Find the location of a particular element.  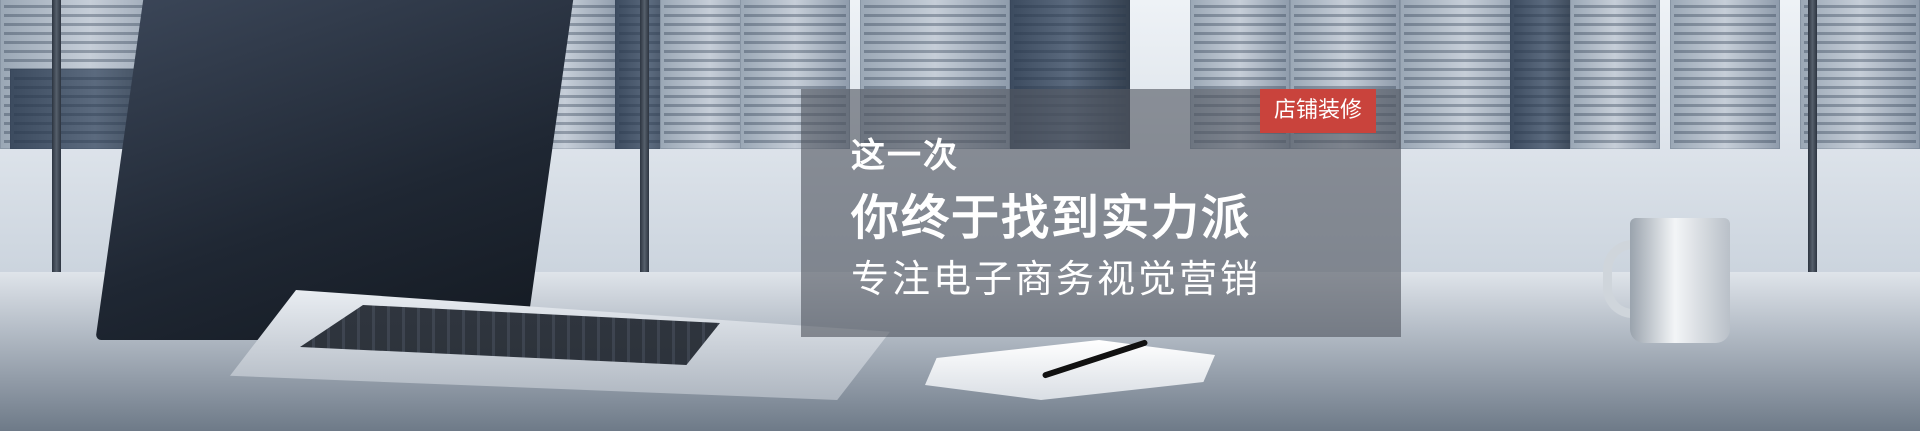

headline-small: 这一次 is located at coordinates (905, 156).